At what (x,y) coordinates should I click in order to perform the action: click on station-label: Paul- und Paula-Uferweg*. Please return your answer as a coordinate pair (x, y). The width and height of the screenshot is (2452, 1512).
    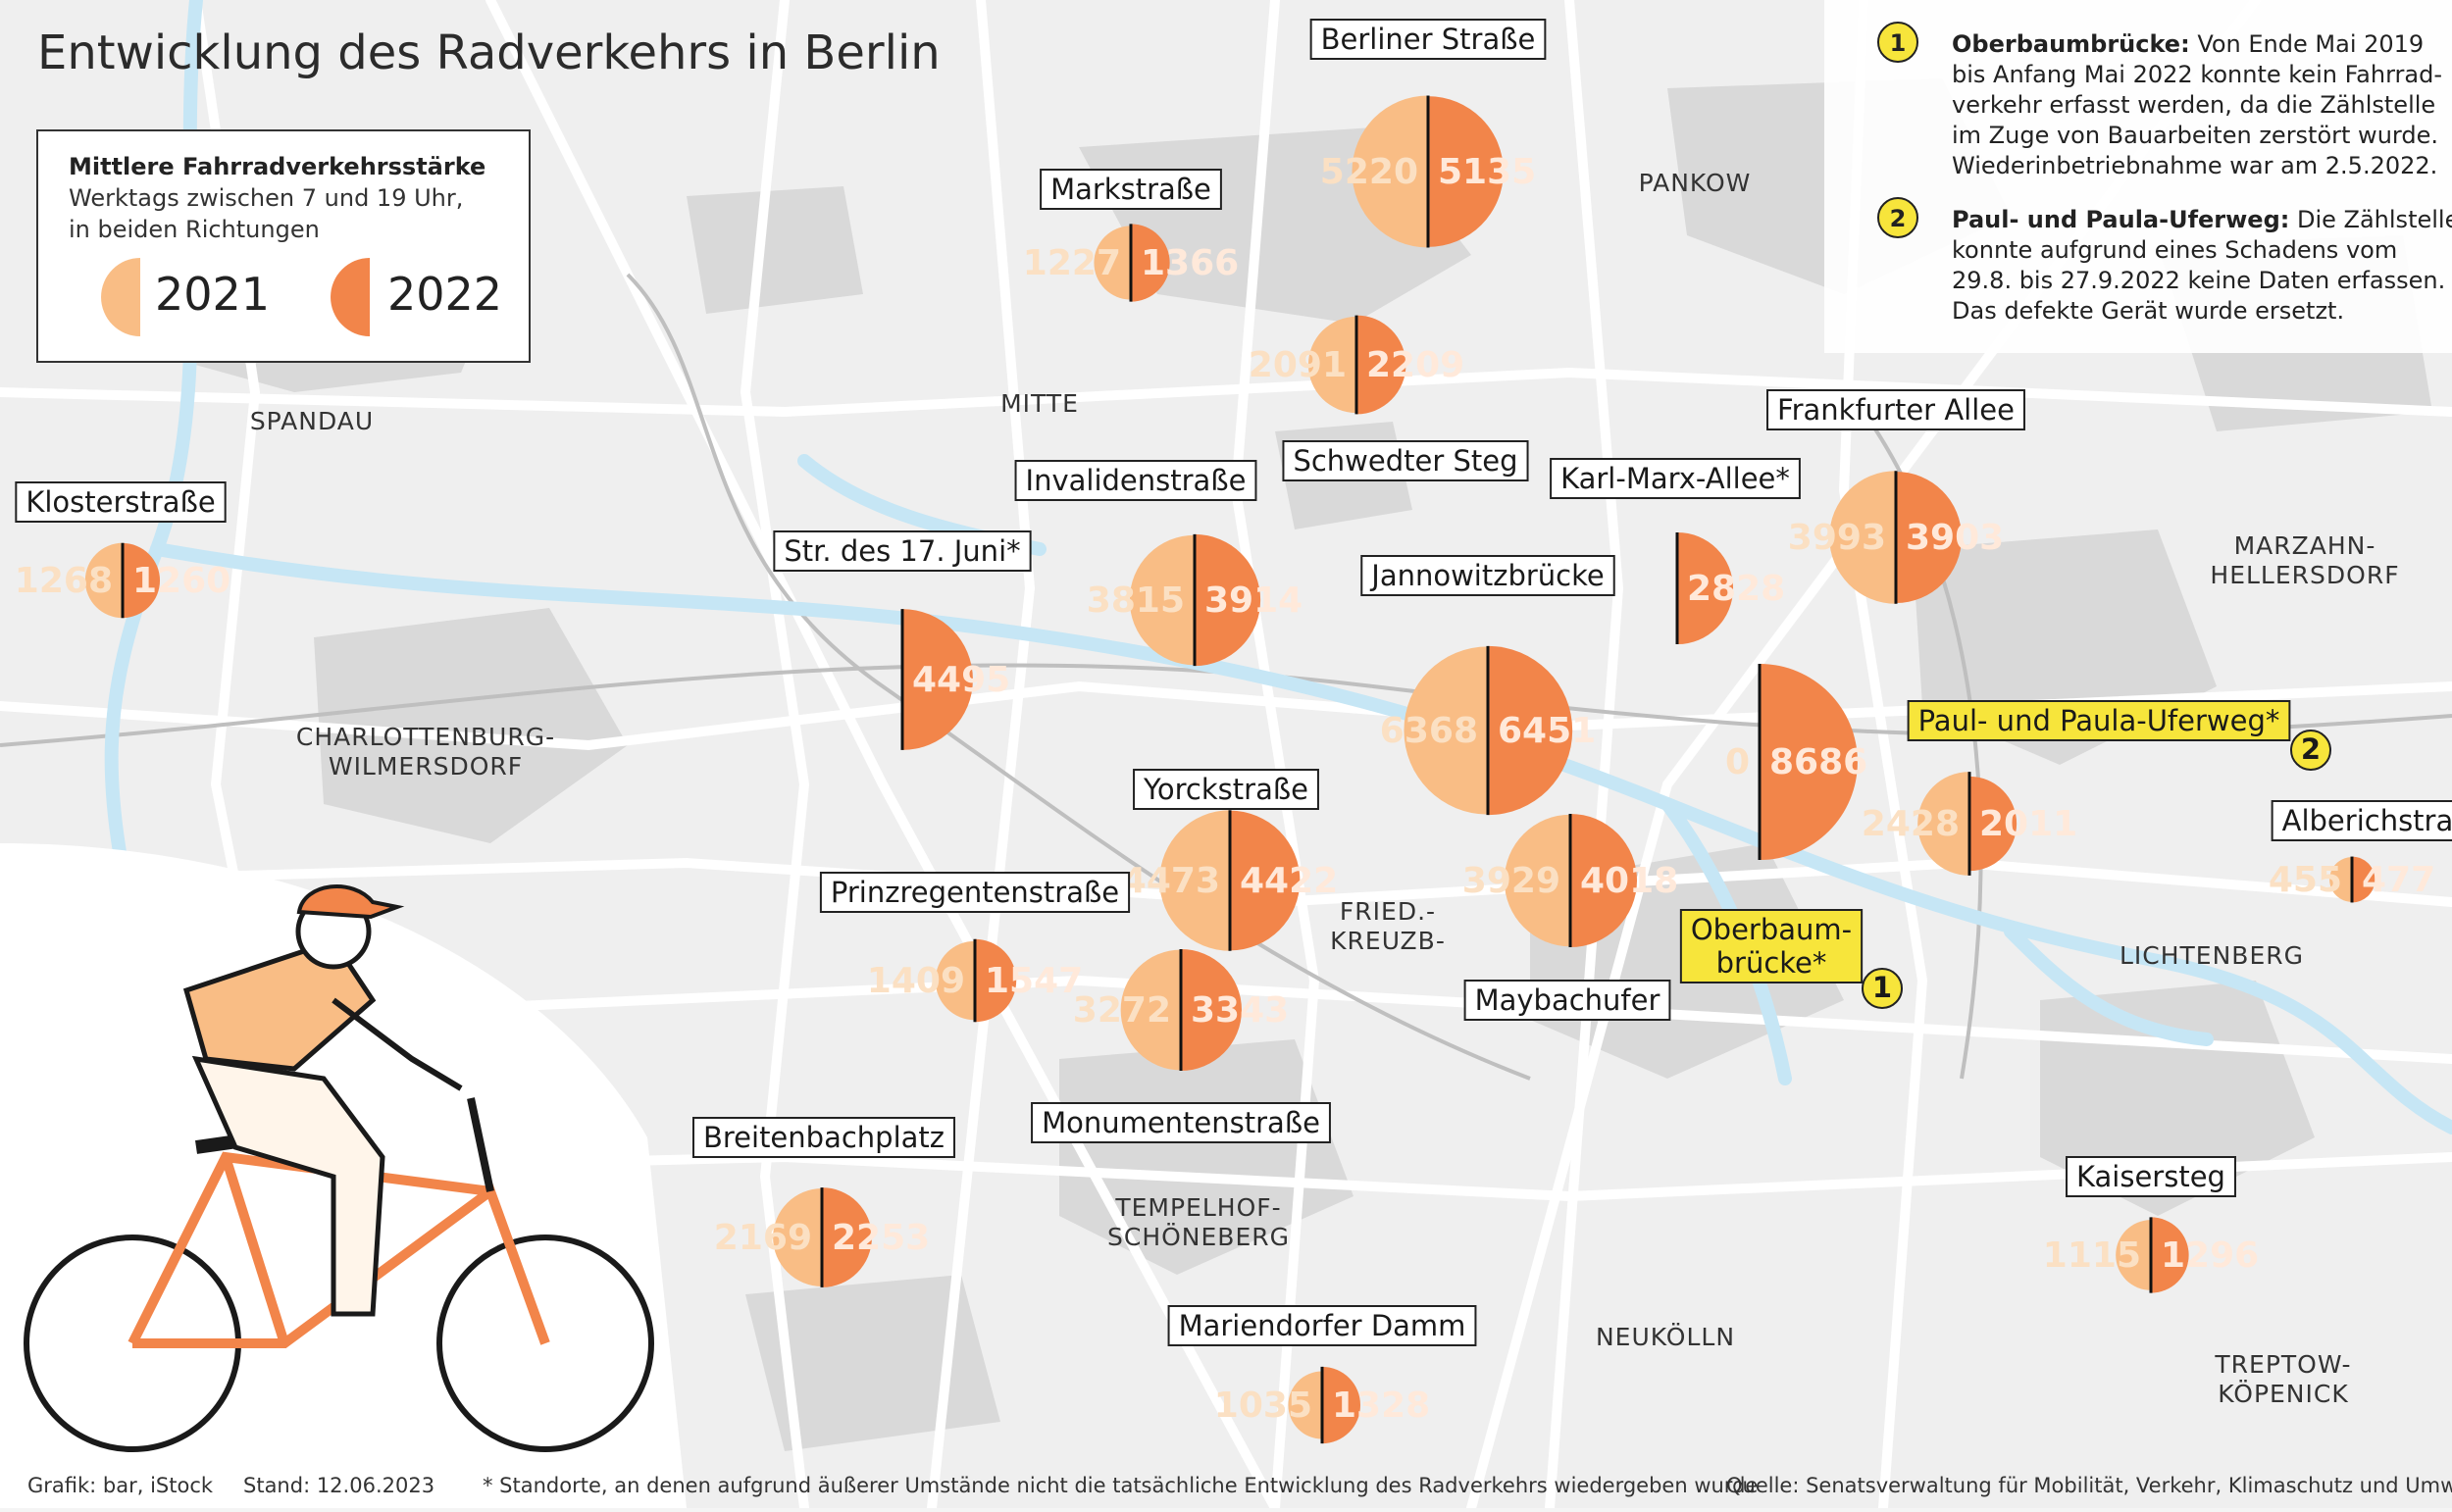
    Looking at the image, I should click on (2099, 720).